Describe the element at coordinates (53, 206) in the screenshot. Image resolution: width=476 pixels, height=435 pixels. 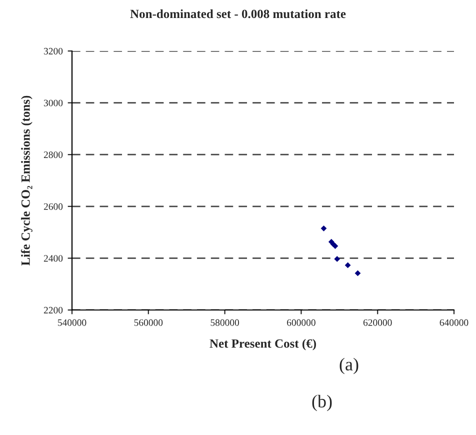
I see `y-tick-label: 2600` at that location.